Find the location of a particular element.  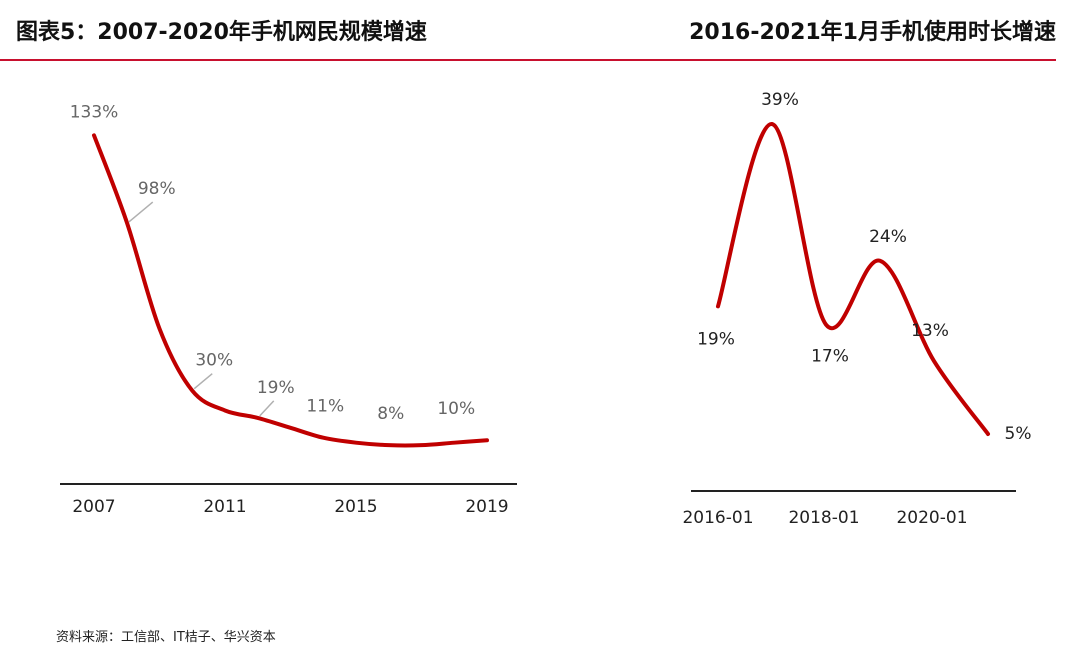

left-data-label: 11% is located at coordinates (325, 407).